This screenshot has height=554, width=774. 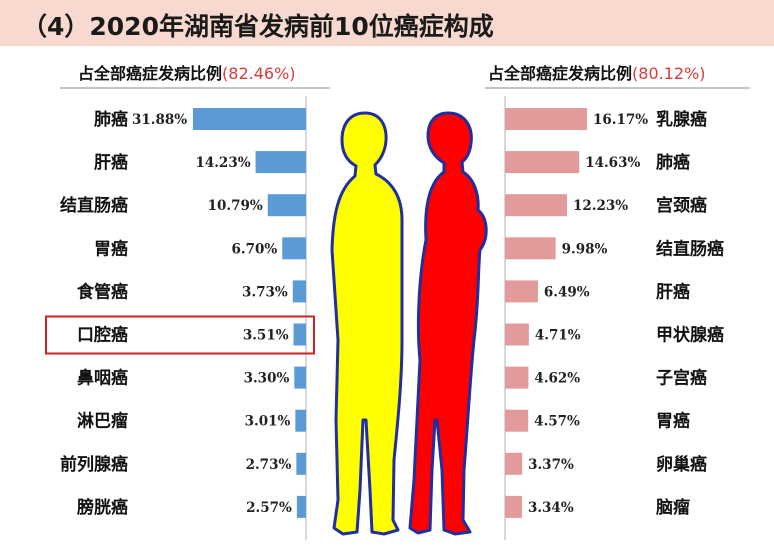 I want to click on female-value-label: 3.34%, so click(x=551, y=508).